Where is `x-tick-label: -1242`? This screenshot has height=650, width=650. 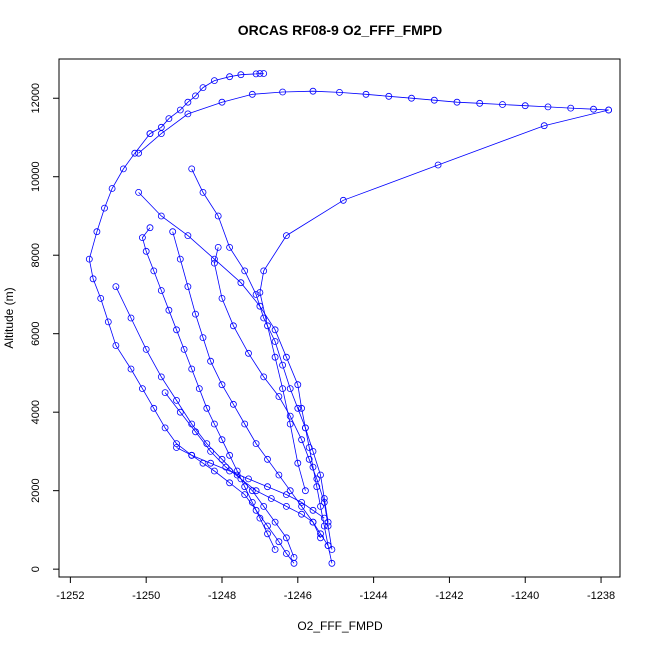
x-tick-label: -1242 is located at coordinates (449, 596).